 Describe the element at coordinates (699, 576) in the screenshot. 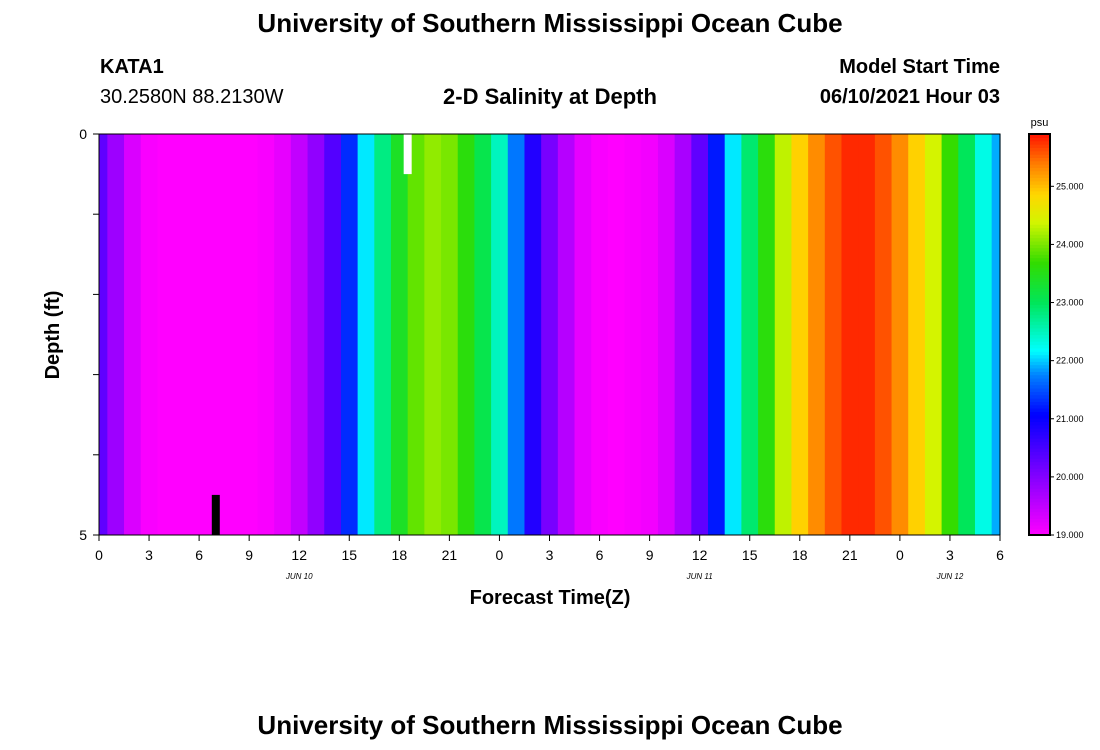

I see `date-label: JUN 11` at that location.